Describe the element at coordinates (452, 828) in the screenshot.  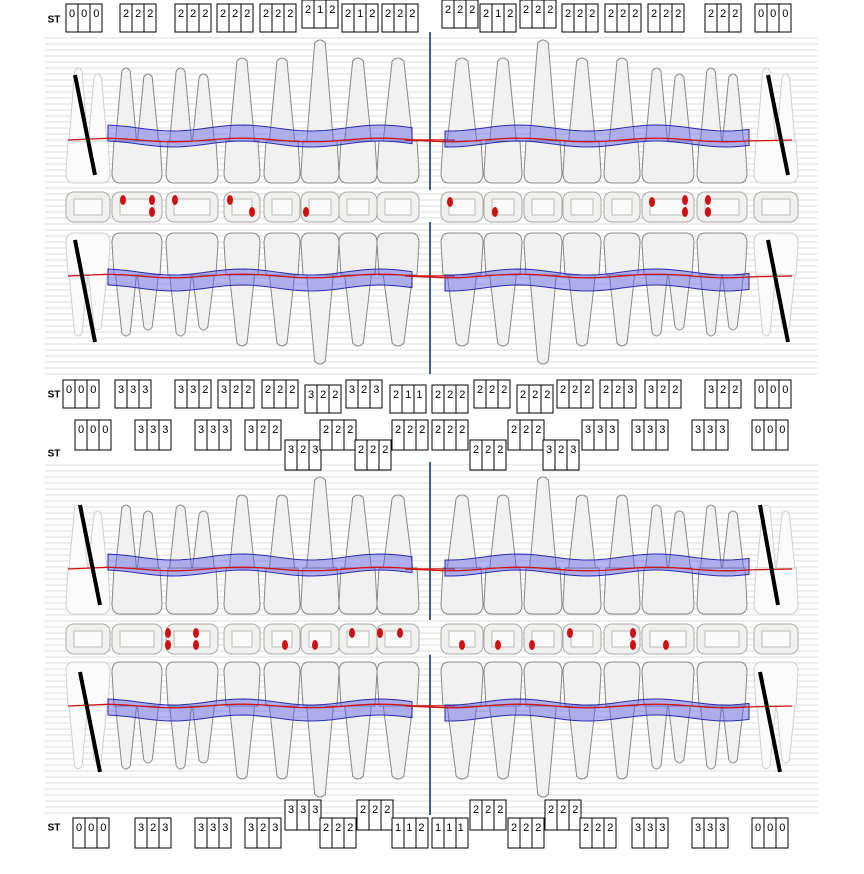
I see `pocket-depth: 111` at that location.